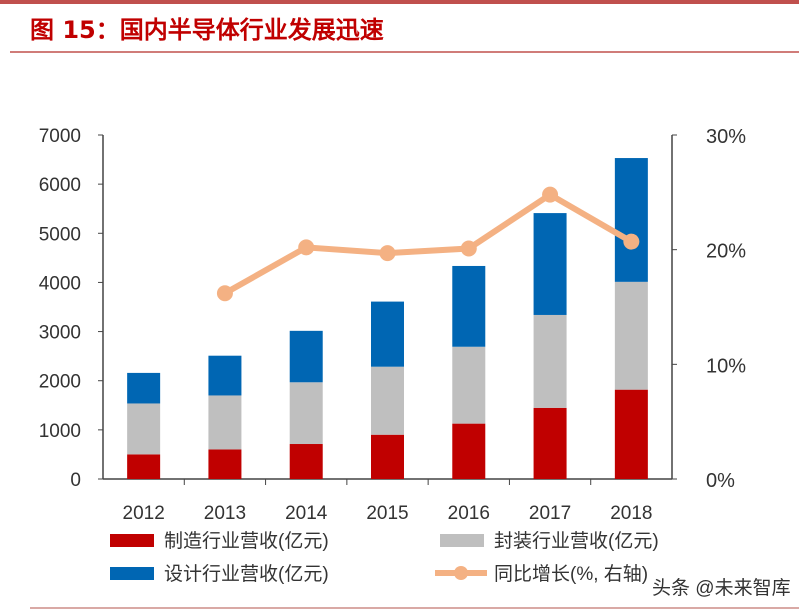  Describe the element at coordinates (60, 283) in the screenshot. I see `y-tick-label: 4000` at that location.